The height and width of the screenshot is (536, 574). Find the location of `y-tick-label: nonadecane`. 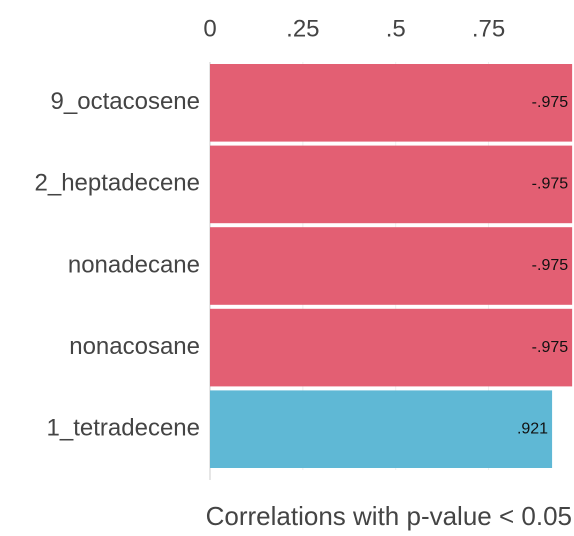

y-tick-label: nonadecane is located at coordinates (134, 264).